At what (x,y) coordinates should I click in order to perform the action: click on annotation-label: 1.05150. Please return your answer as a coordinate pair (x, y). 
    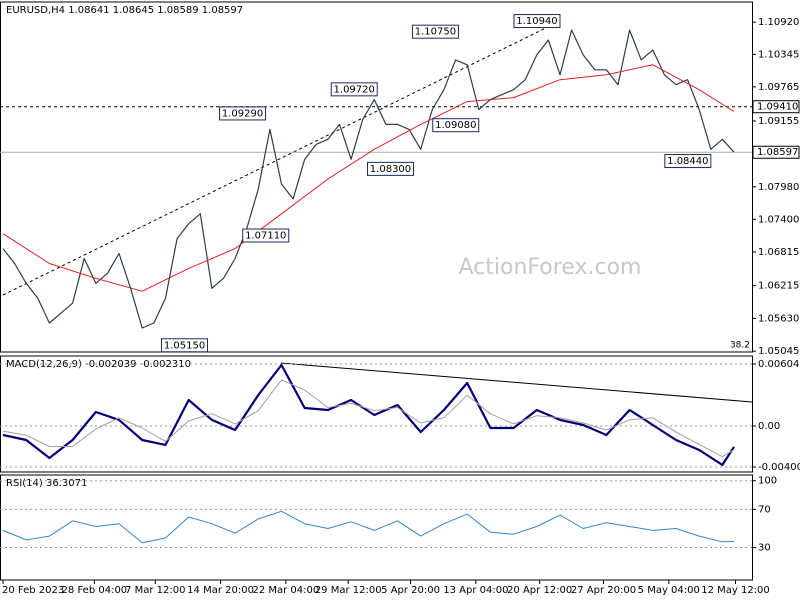
    Looking at the image, I should click on (184, 345).